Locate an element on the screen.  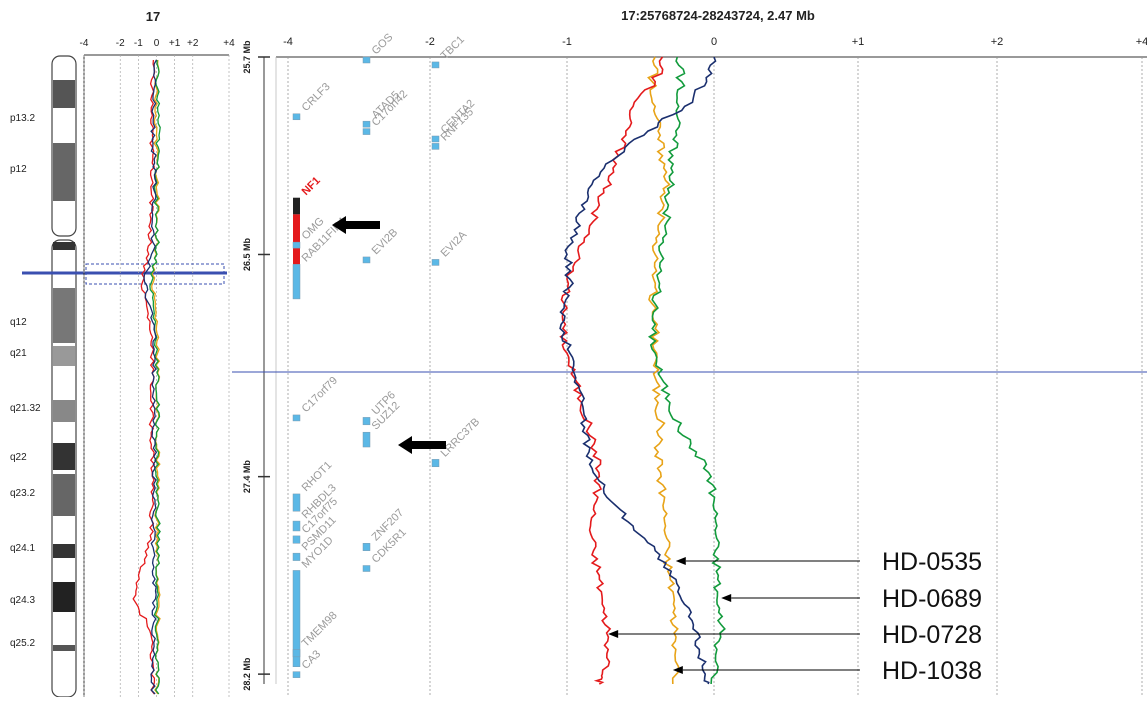
detail-tick-label: +2 is located at coordinates (997, 42).